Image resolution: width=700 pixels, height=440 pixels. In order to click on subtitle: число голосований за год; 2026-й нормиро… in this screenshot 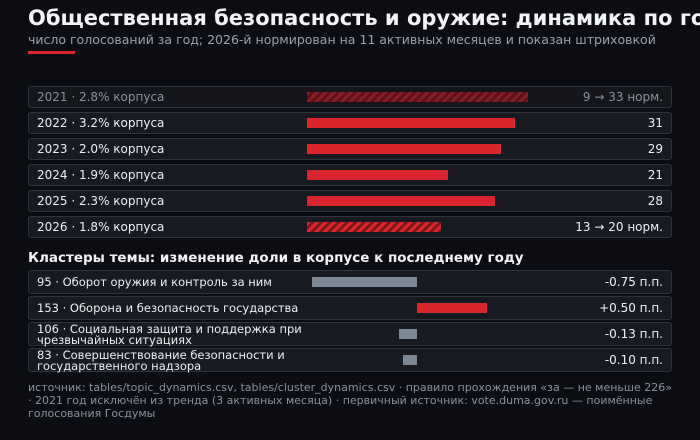, I will do `click(342, 39)`.